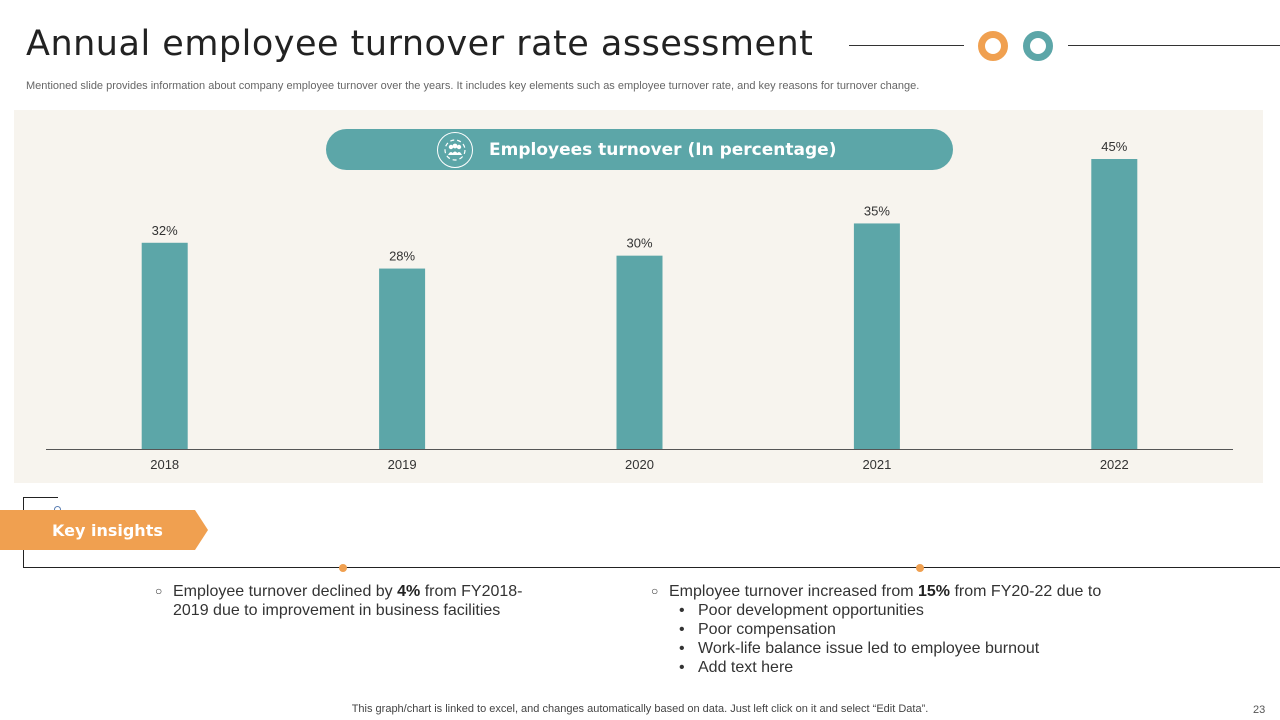  I want to click on chart-title-pill: Employees turnover (In percentage), so click(639, 149).